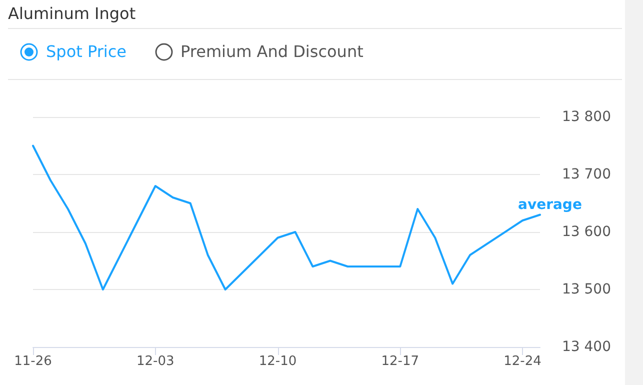 The image size is (643, 385). What do you see at coordinates (33, 361) in the screenshot?
I see `x-tick-label: 11-26` at bounding box center [33, 361].